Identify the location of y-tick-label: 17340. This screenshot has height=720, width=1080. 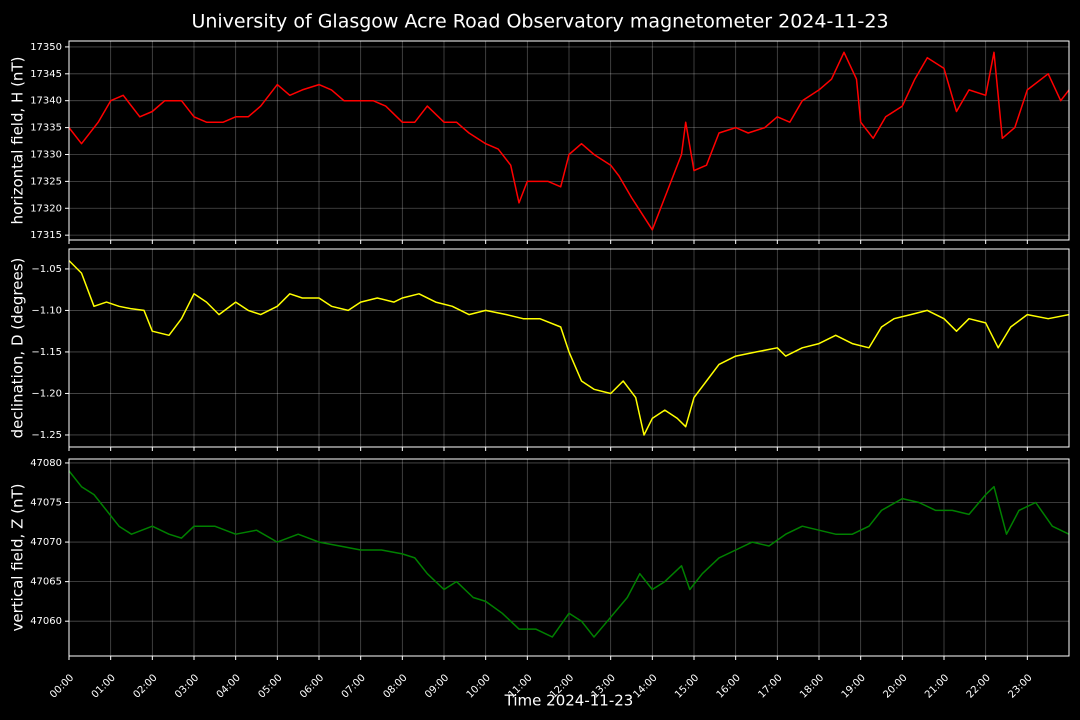
(46, 101).